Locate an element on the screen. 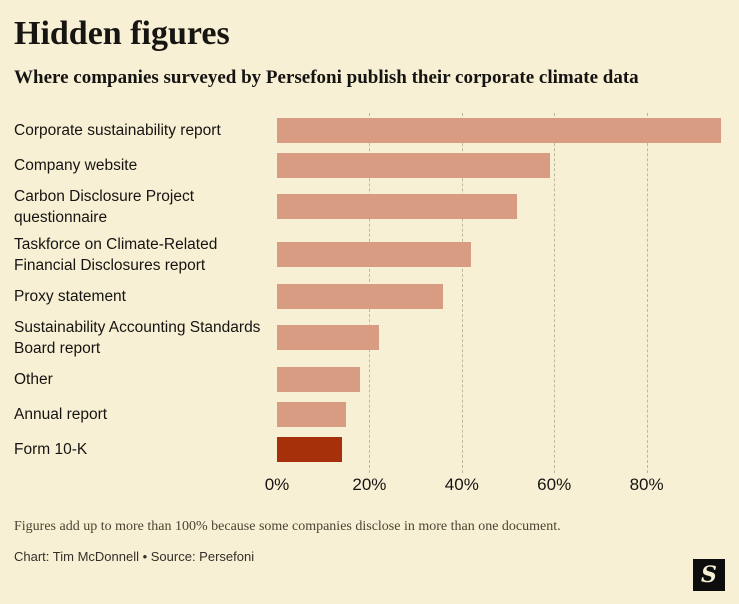 This screenshot has height=604, width=739. chart-row: Company website is located at coordinates (376, 165).